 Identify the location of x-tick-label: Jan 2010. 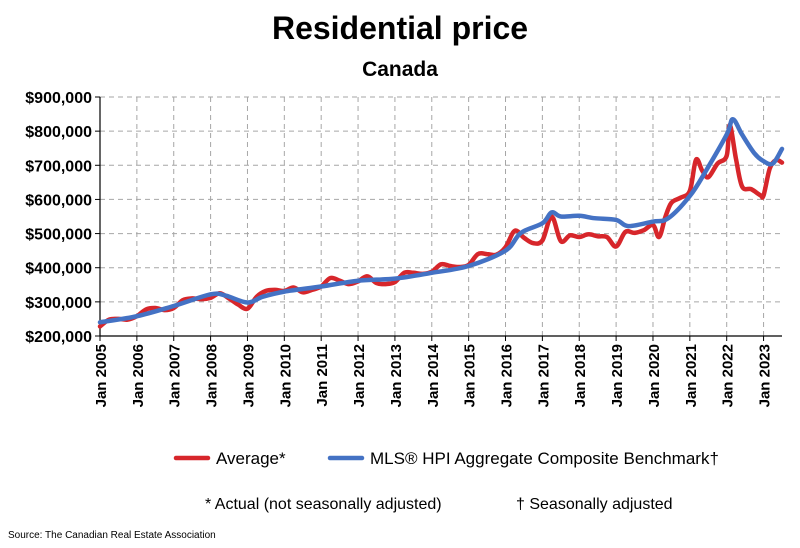
(285, 375).